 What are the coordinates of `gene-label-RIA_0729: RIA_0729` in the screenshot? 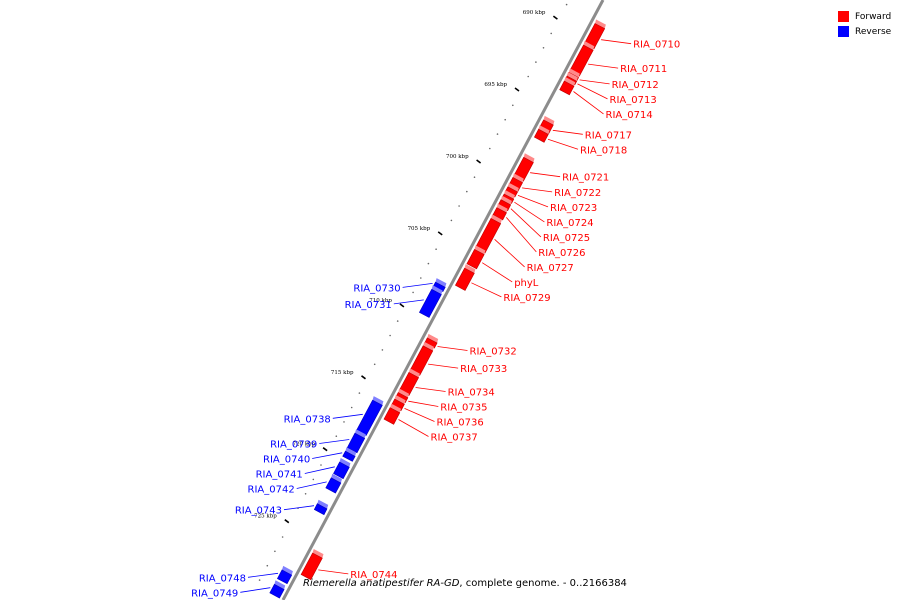 It's located at (526, 298).